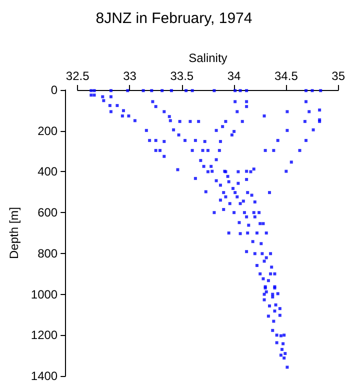 The height and width of the screenshot is (384, 348). What do you see at coordinates (48, 171) in the screenshot?
I see `y-tick-label: 400` at bounding box center [48, 171].